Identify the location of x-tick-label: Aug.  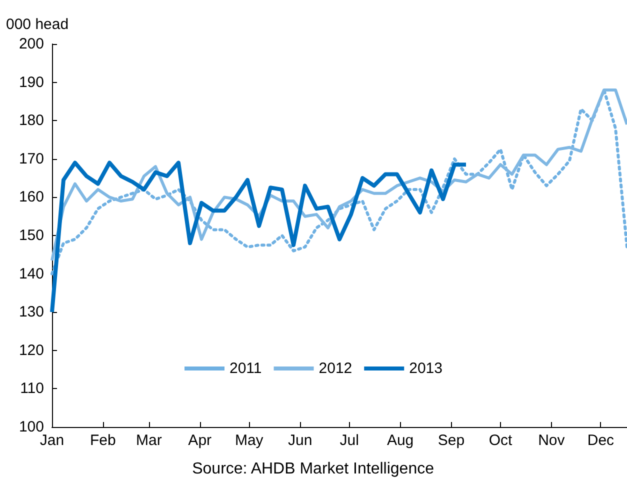
(400, 440).